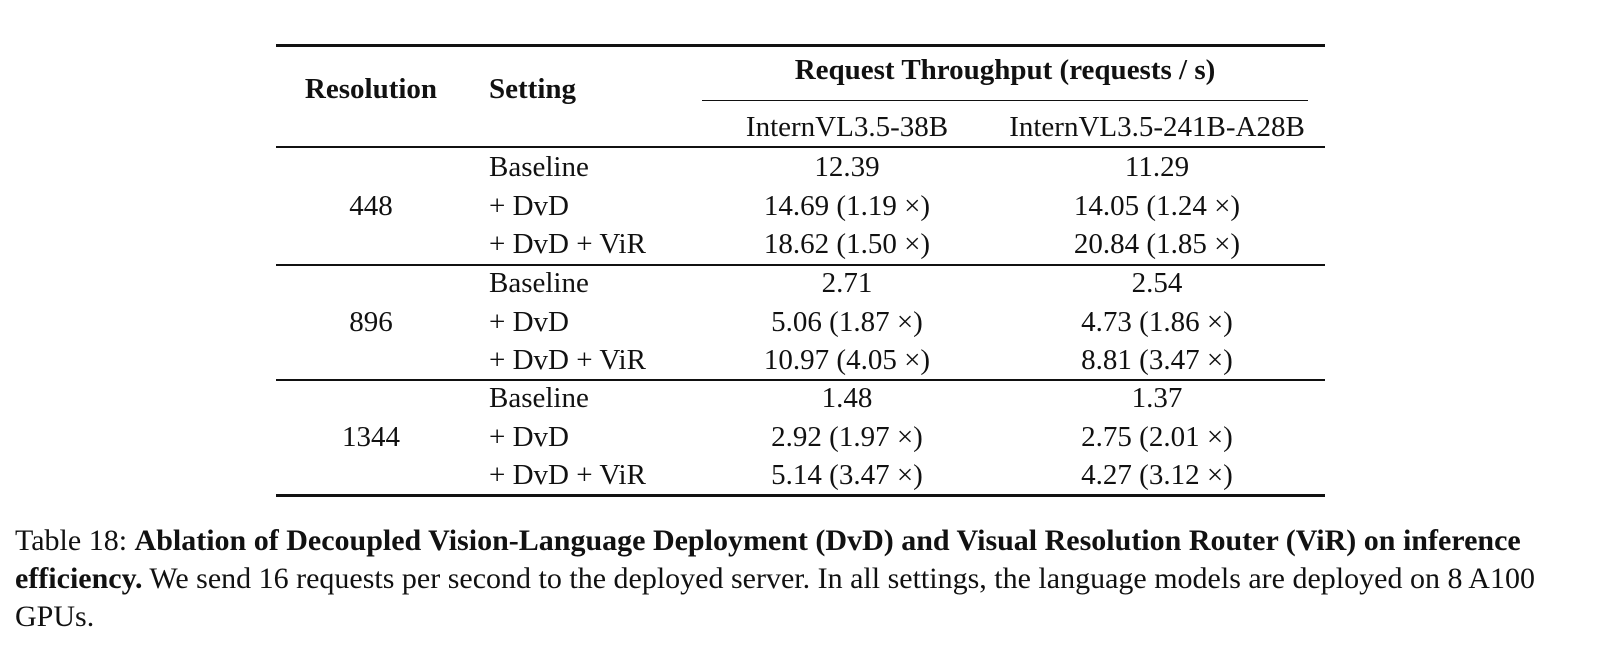 Image resolution: width=1614 pixels, height=660 pixels. I want to click on cell-model-a: 2.71, so click(847, 283).